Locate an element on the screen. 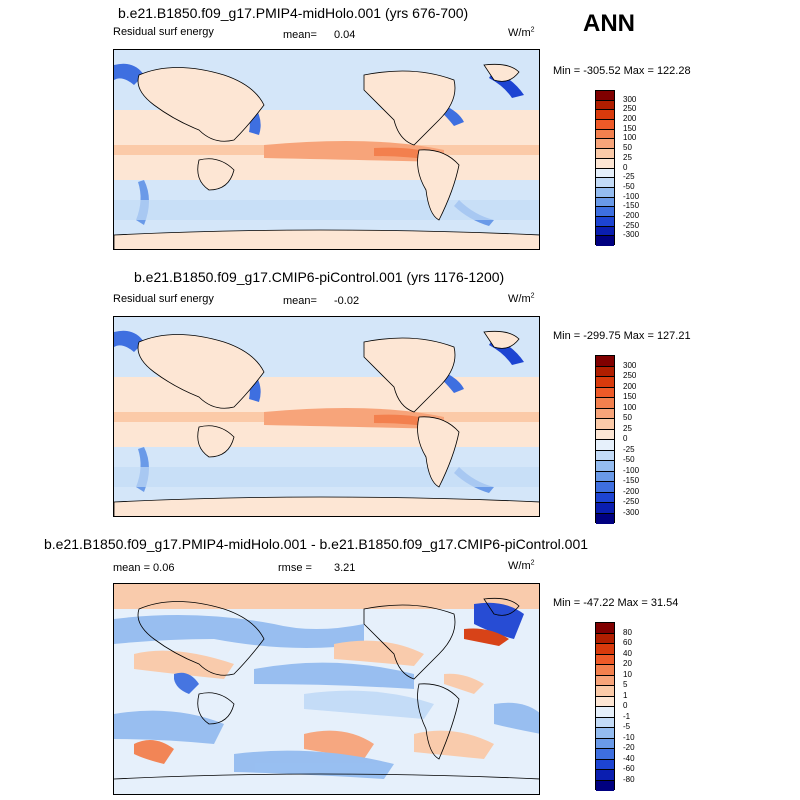 The height and width of the screenshot is (800, 800). panel-1-minmax: Min = -305.52 Max = 122.28 is located at coordinates (622, 71).